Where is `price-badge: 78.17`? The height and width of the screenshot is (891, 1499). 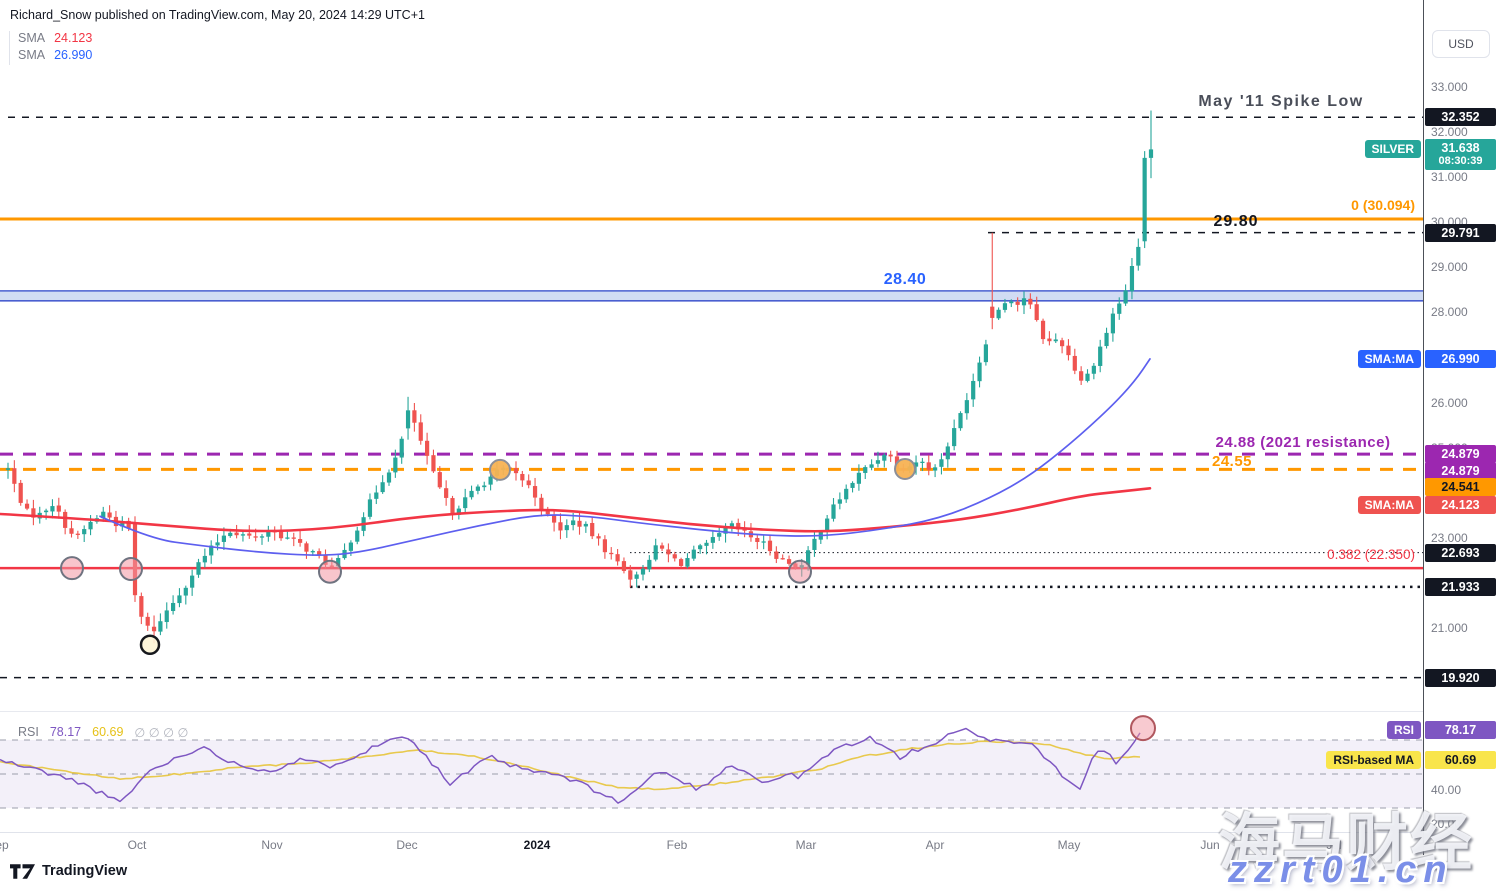 price-badge: 78.17 is located at coordinates (1460, 730).